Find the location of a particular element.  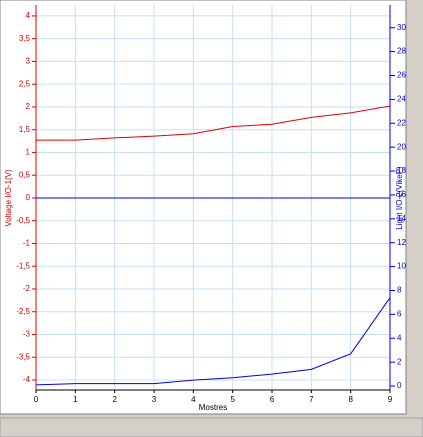

y-axis-label: Voltage I/O-1(V) is located at coordinates (8, 198).